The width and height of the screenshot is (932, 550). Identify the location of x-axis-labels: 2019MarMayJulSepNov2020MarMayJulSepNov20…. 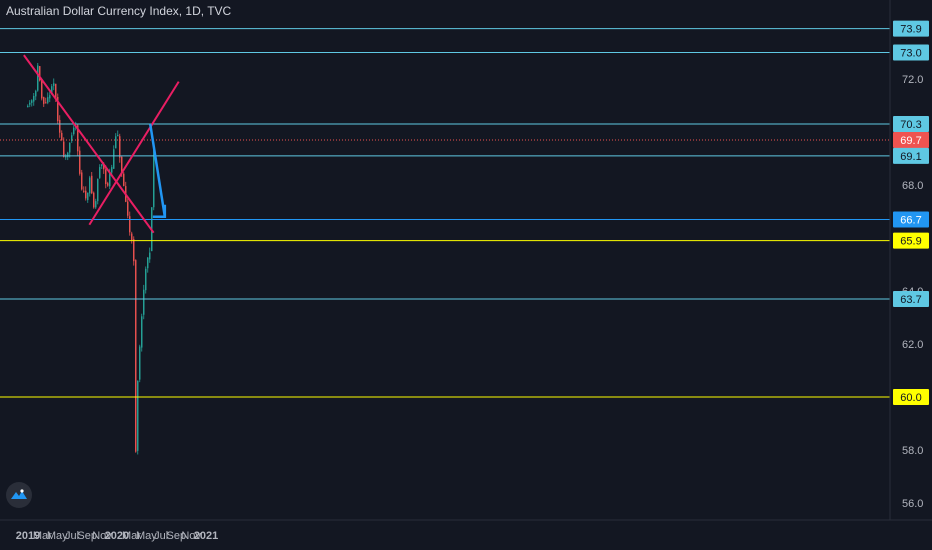
(117, 536).